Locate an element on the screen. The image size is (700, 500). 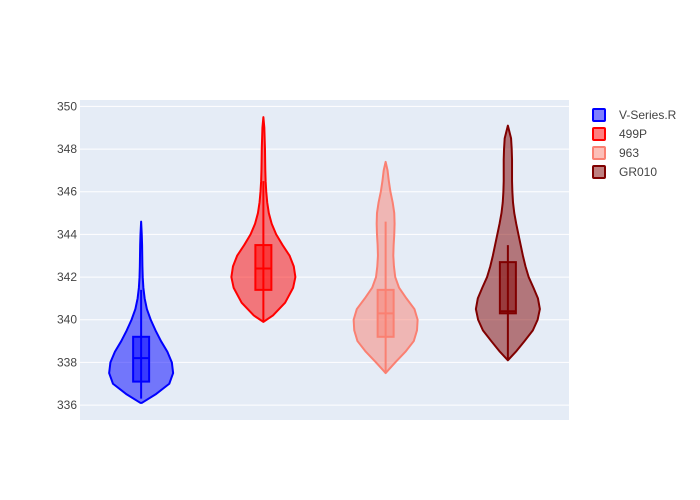
legend-label: 499P is located at coordinates (633, 134).